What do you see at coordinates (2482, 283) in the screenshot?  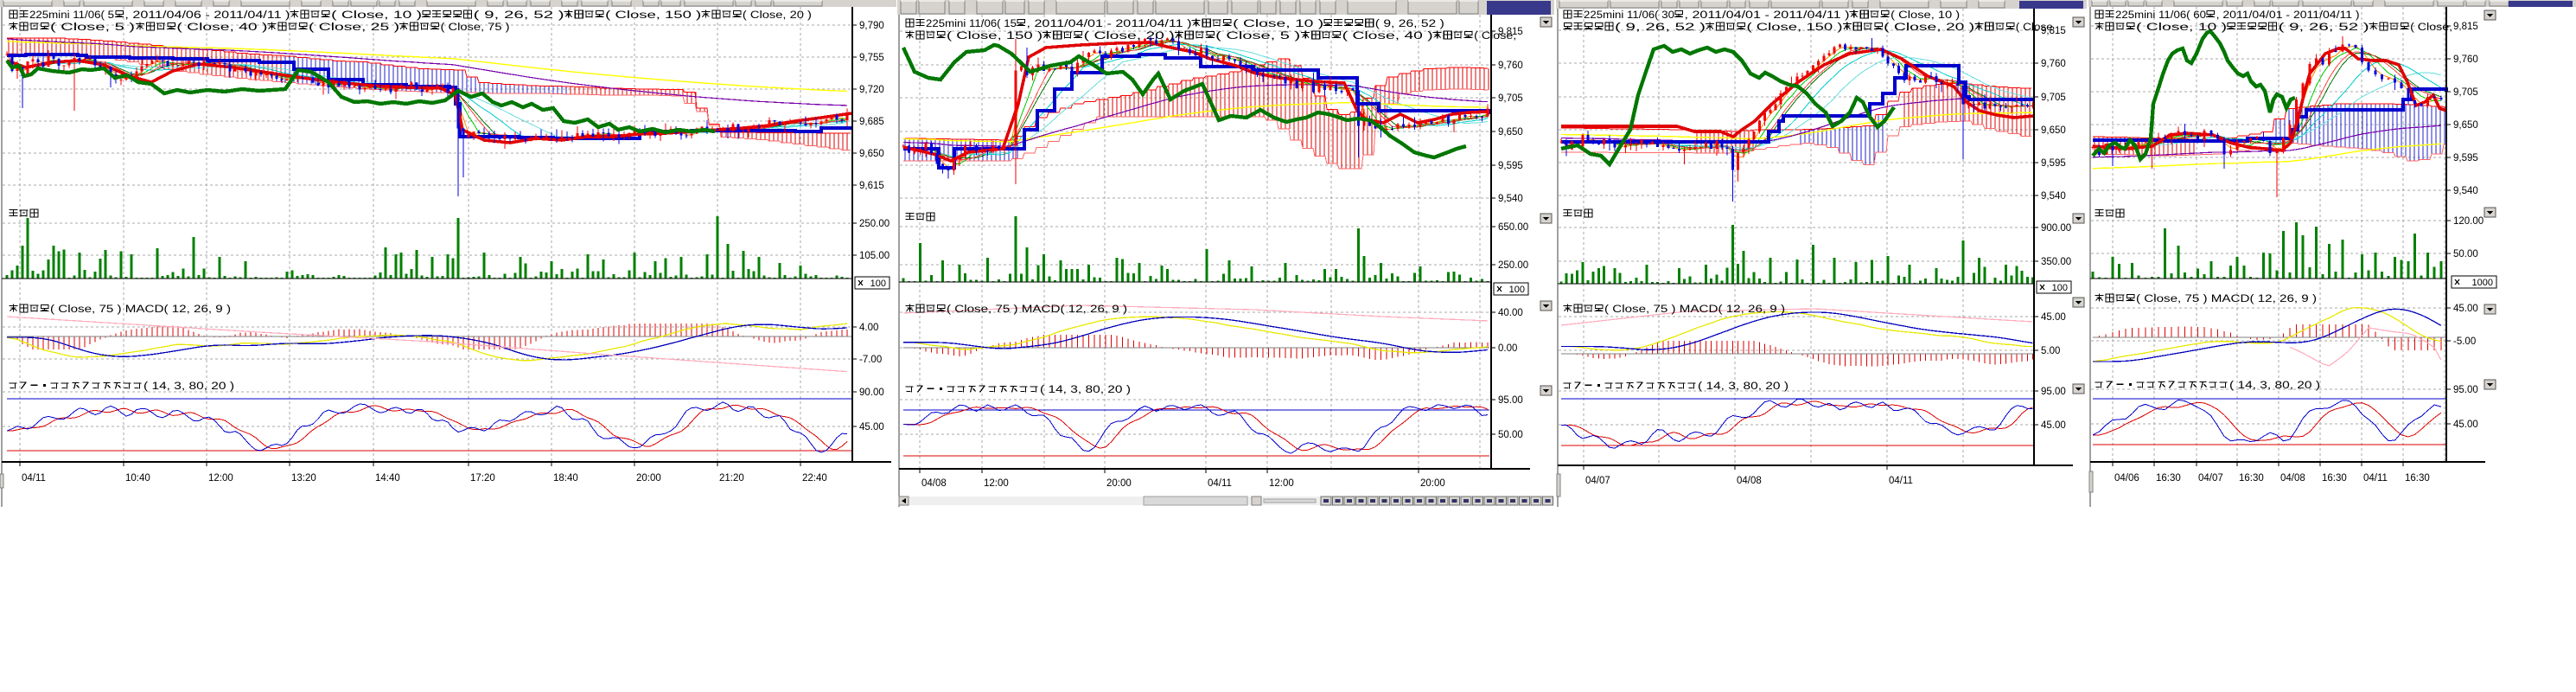 I see `svg-text: 1000` at bounding box center [2482, 283].